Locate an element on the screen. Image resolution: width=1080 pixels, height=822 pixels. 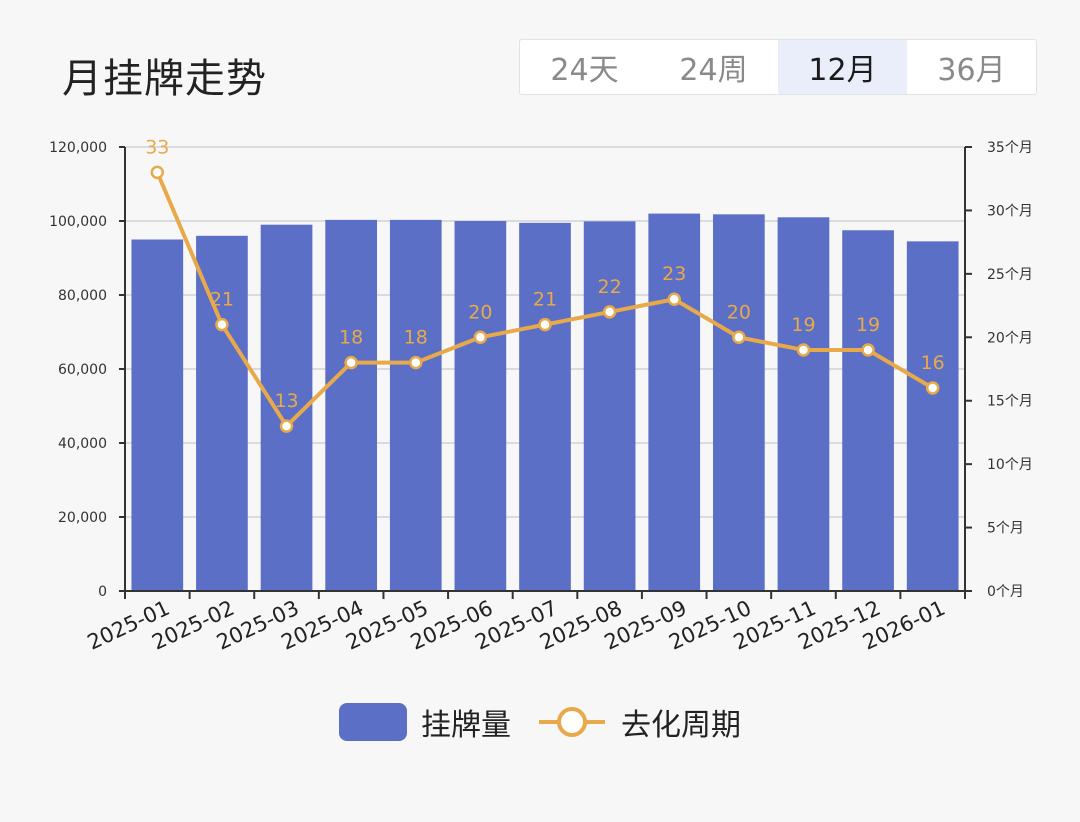
y-right-tick-label: 0个月 is located at coordinates (1005, 592).